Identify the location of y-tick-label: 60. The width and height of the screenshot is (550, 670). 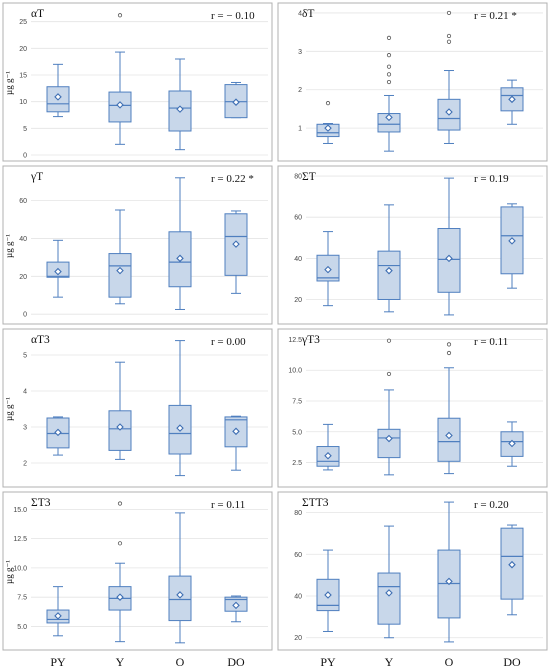
(298, 555).